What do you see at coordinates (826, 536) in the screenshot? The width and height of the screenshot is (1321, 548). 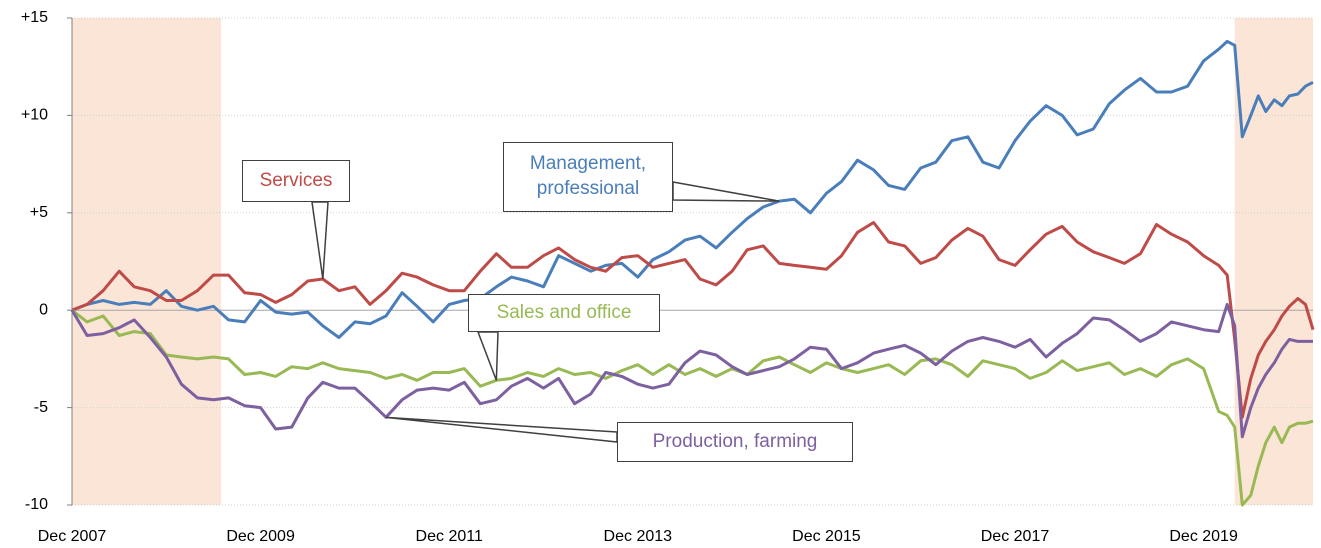 I see `x-tick-label: Dec 2015` at bounding box center [826, 536].